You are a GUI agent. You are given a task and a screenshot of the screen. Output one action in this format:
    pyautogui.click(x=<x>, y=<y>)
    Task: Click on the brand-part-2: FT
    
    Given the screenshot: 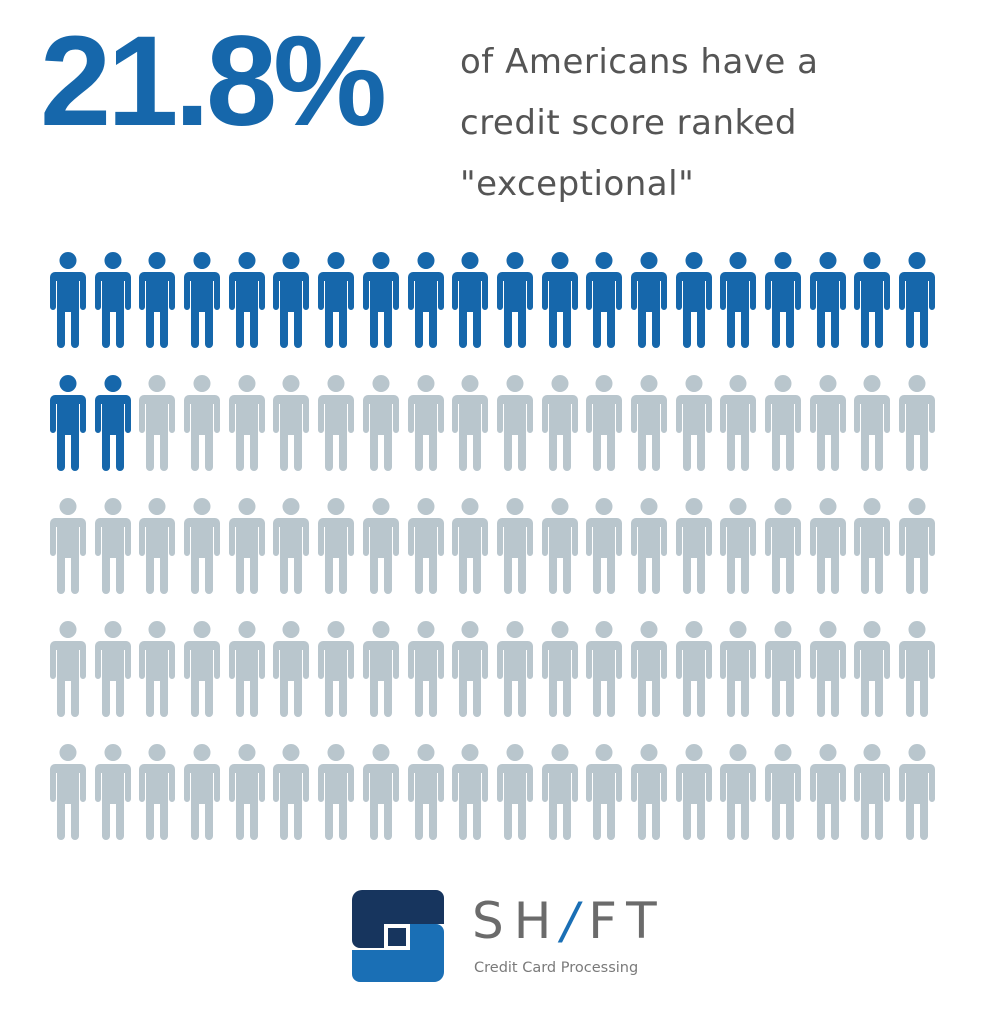 What is the action you would take?
    pyautogui.click(x=627, y=921)
    